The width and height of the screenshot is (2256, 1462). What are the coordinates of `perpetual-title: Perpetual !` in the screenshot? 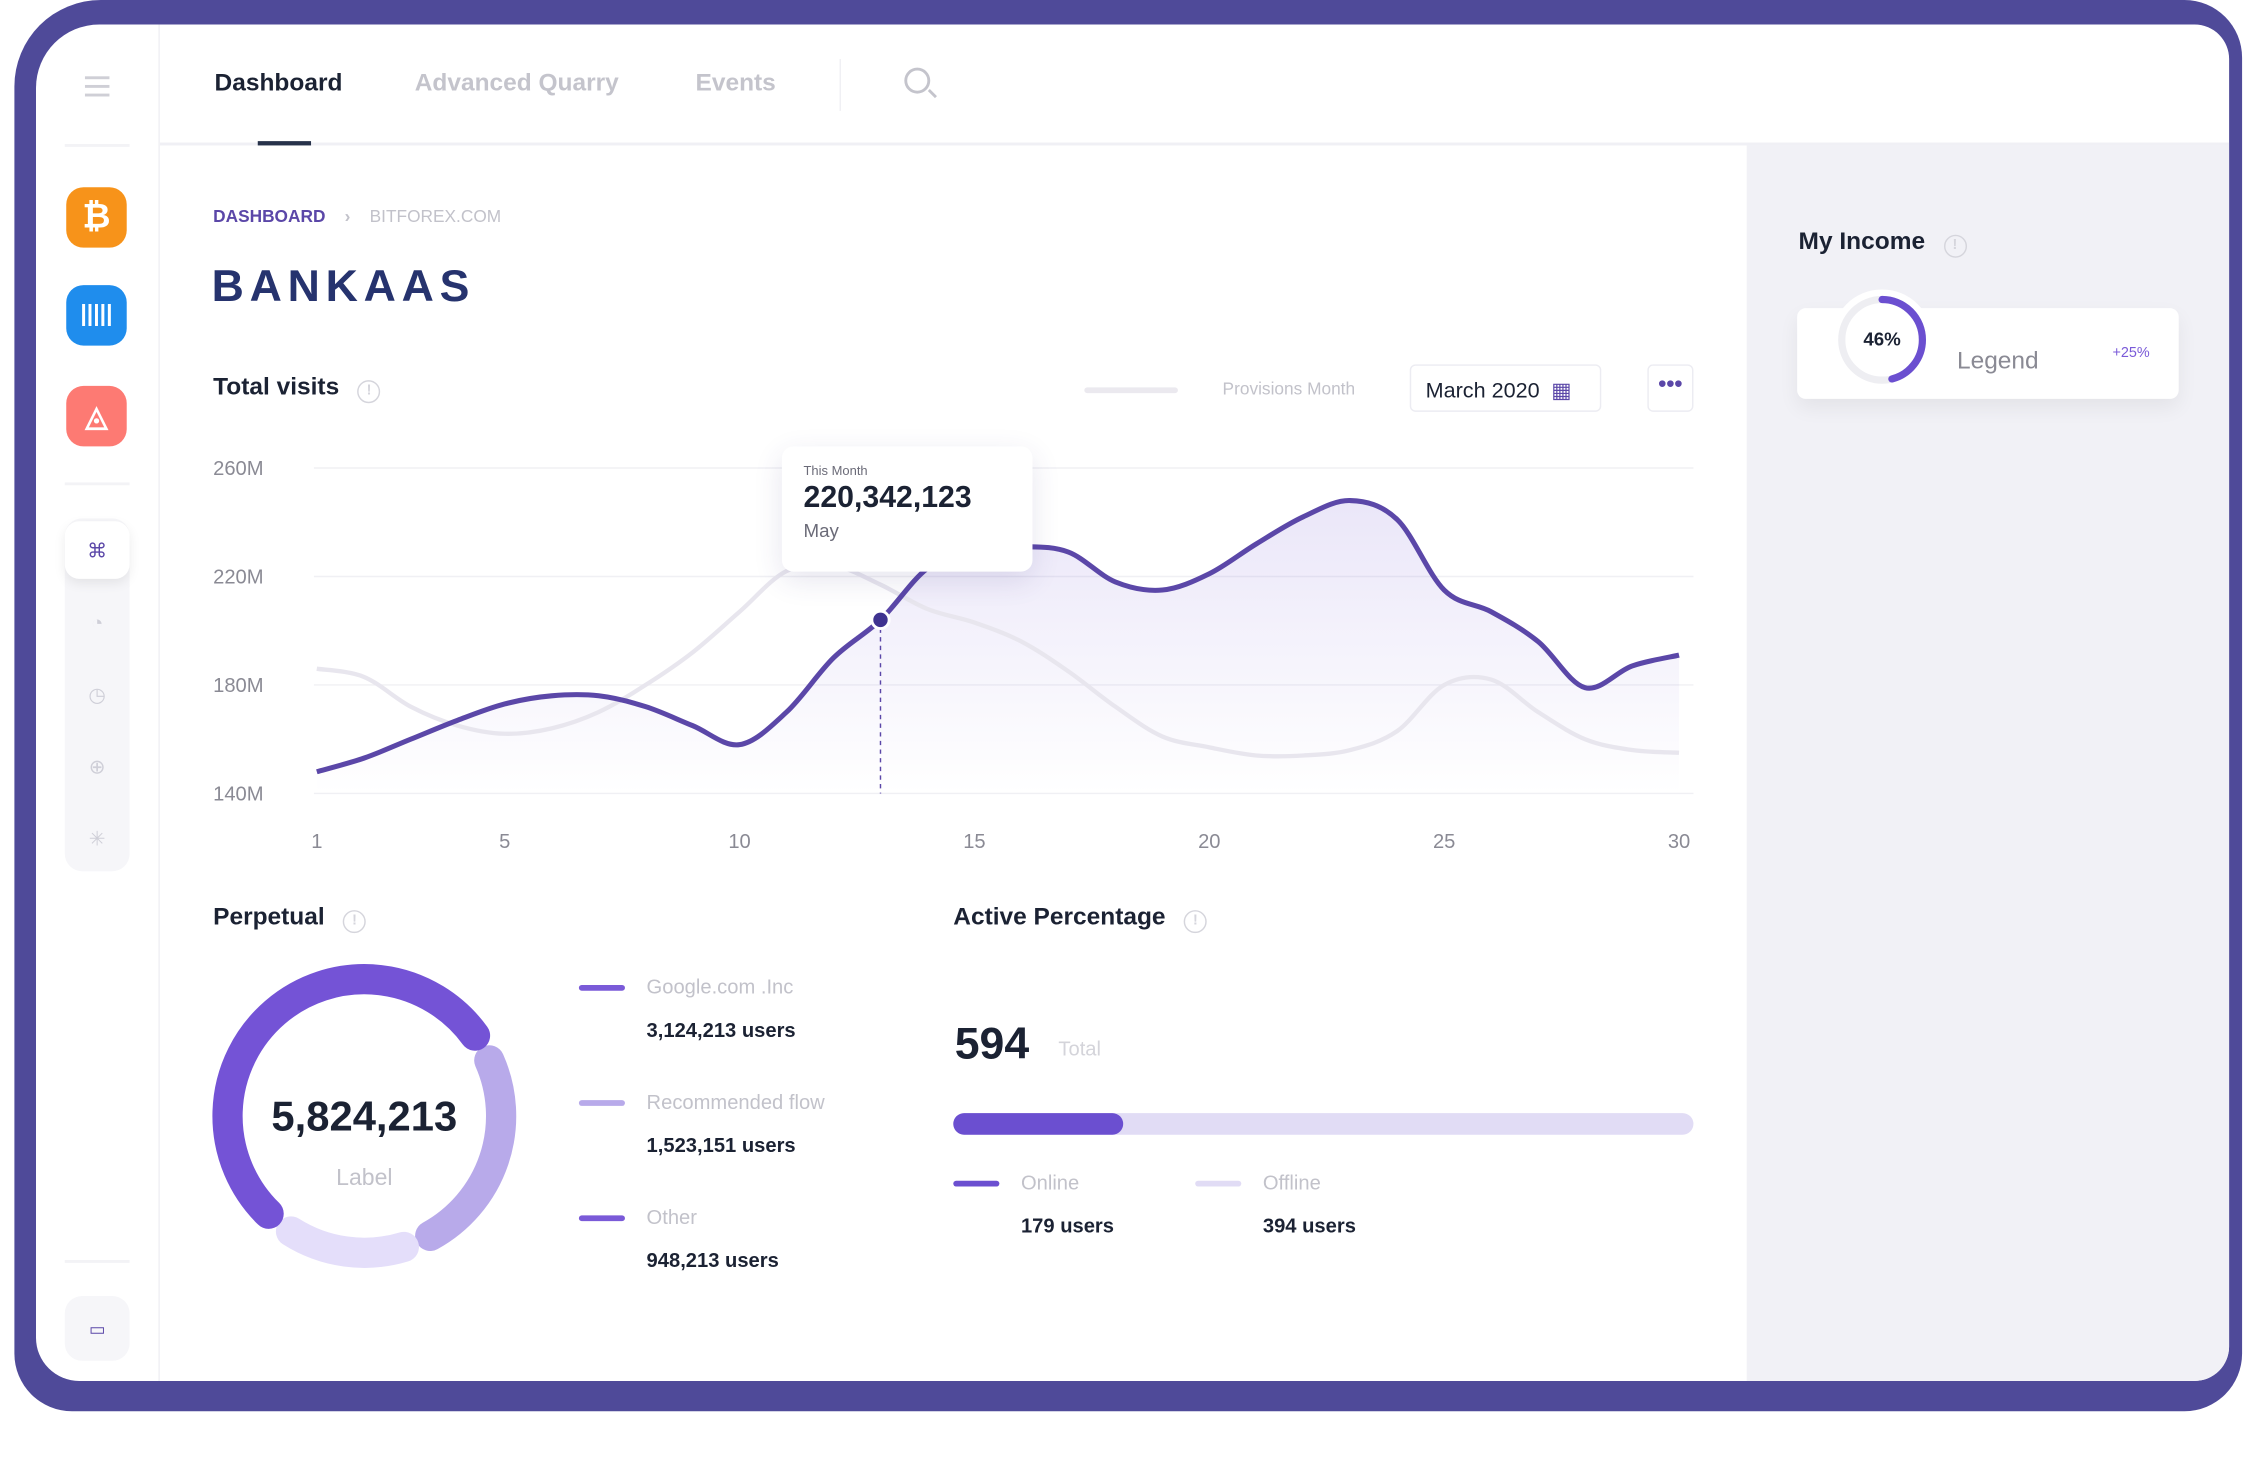 It's located at (290, 918).